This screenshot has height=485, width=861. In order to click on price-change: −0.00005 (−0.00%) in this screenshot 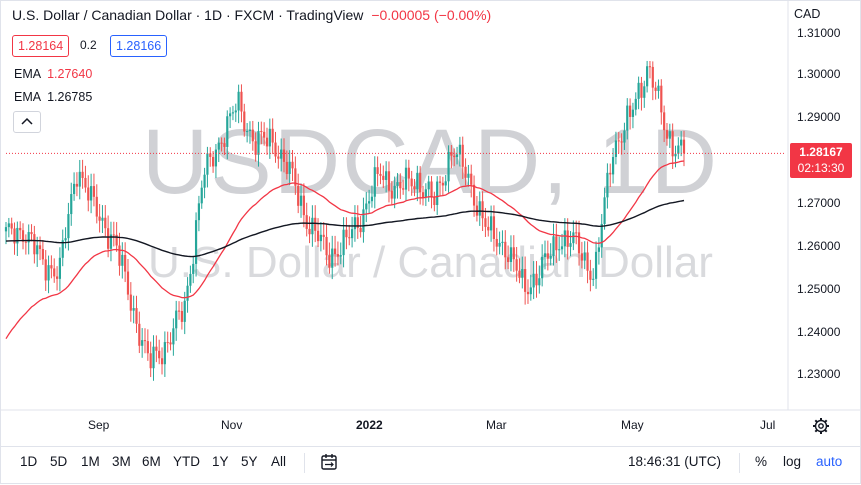, I will do `click(431, 15)`.